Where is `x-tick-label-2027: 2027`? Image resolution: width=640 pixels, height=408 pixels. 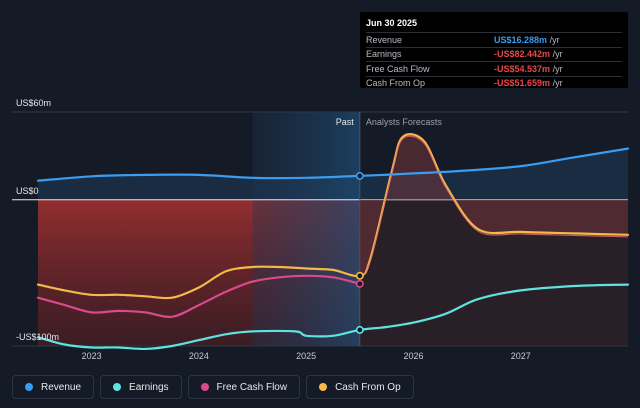
x-tick-label-2027: 2027 is located at coordinates (521, 356).